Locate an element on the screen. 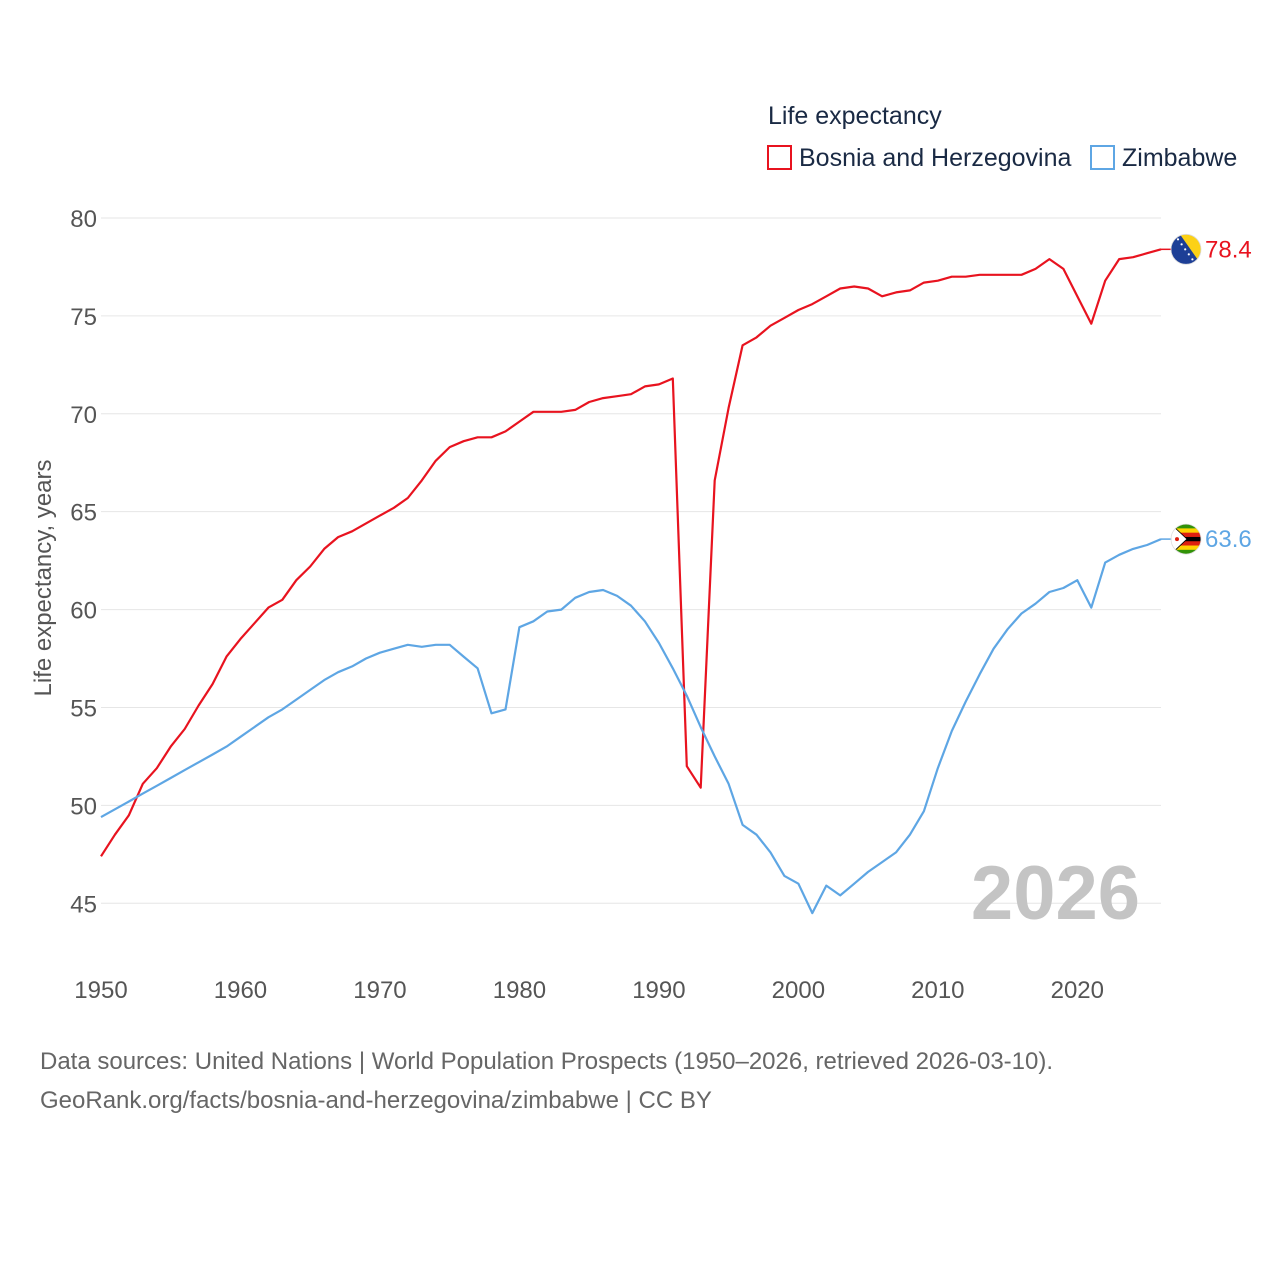 This screenshot has height=1280, width=1280. bosnia-flag-icon is located at coordinates (1186, 249).